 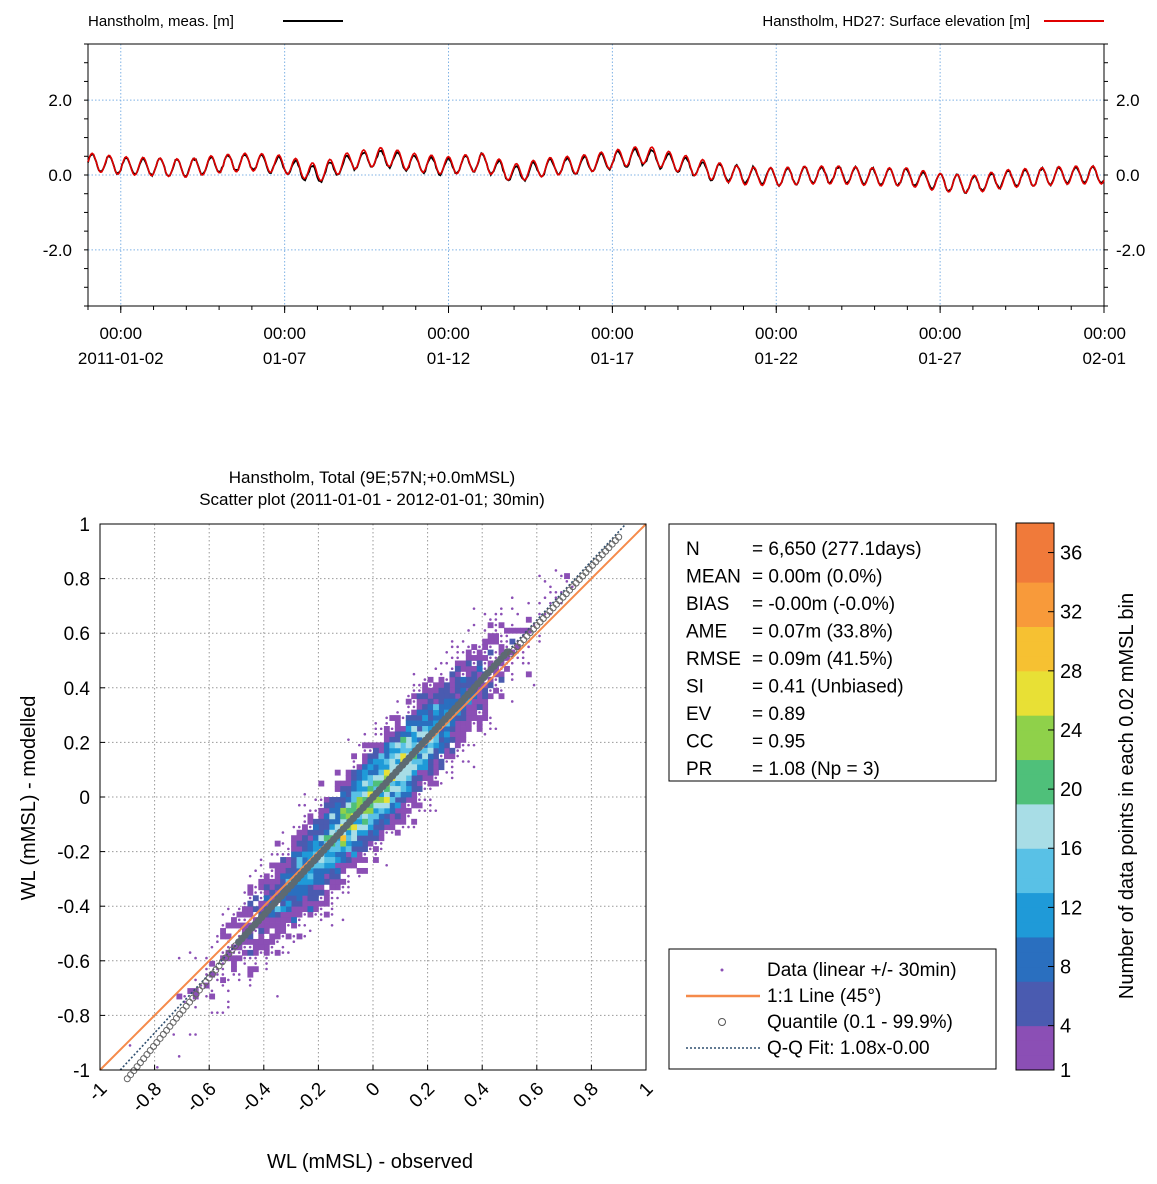 I want to click on scatter-y-tick-label: -0.2, so click(x=73, y=853).